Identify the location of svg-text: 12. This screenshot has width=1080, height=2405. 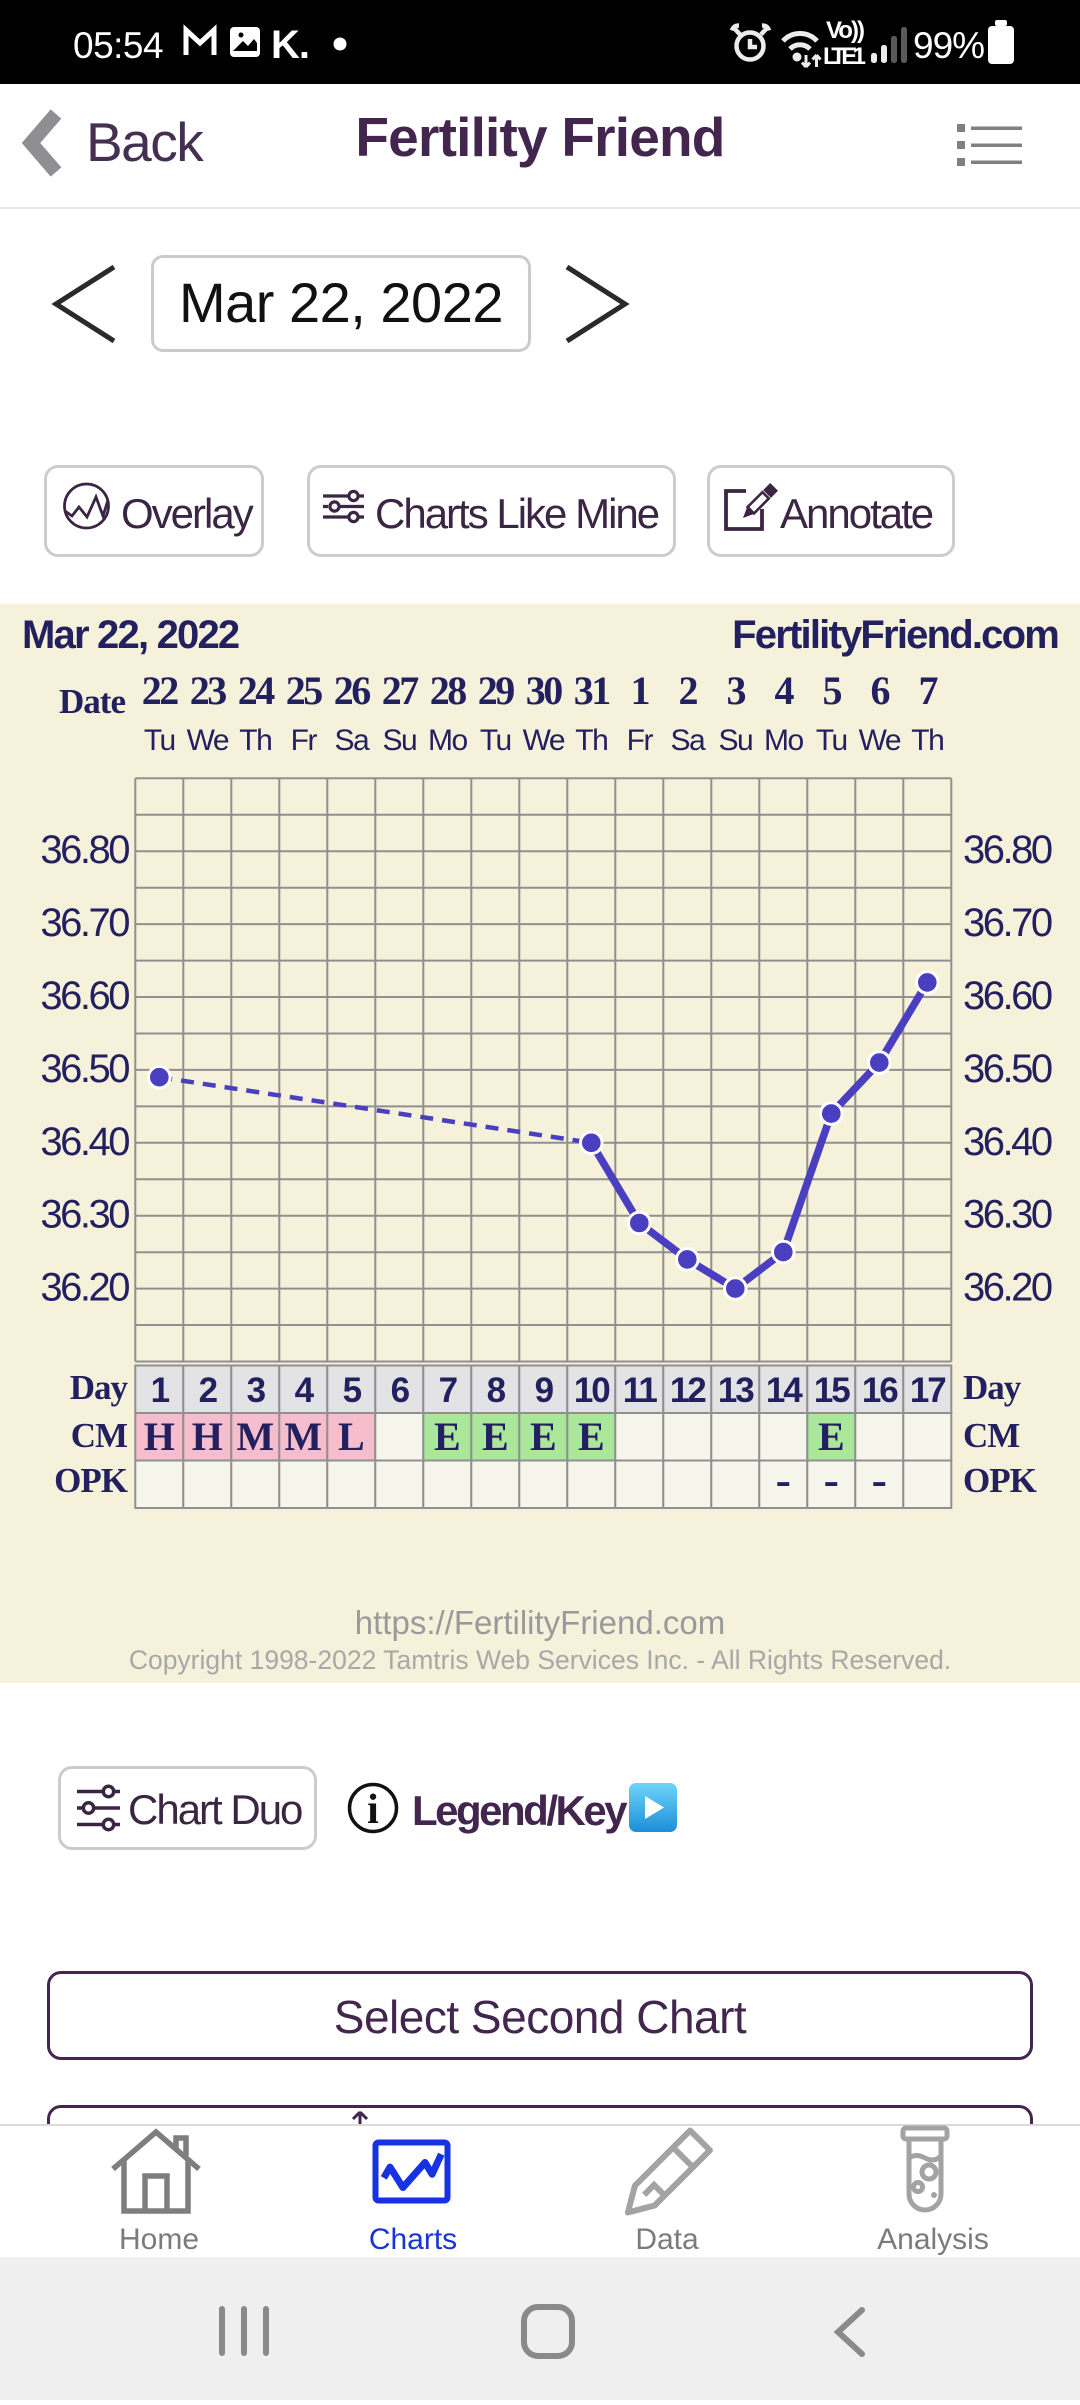
(688, 1390).